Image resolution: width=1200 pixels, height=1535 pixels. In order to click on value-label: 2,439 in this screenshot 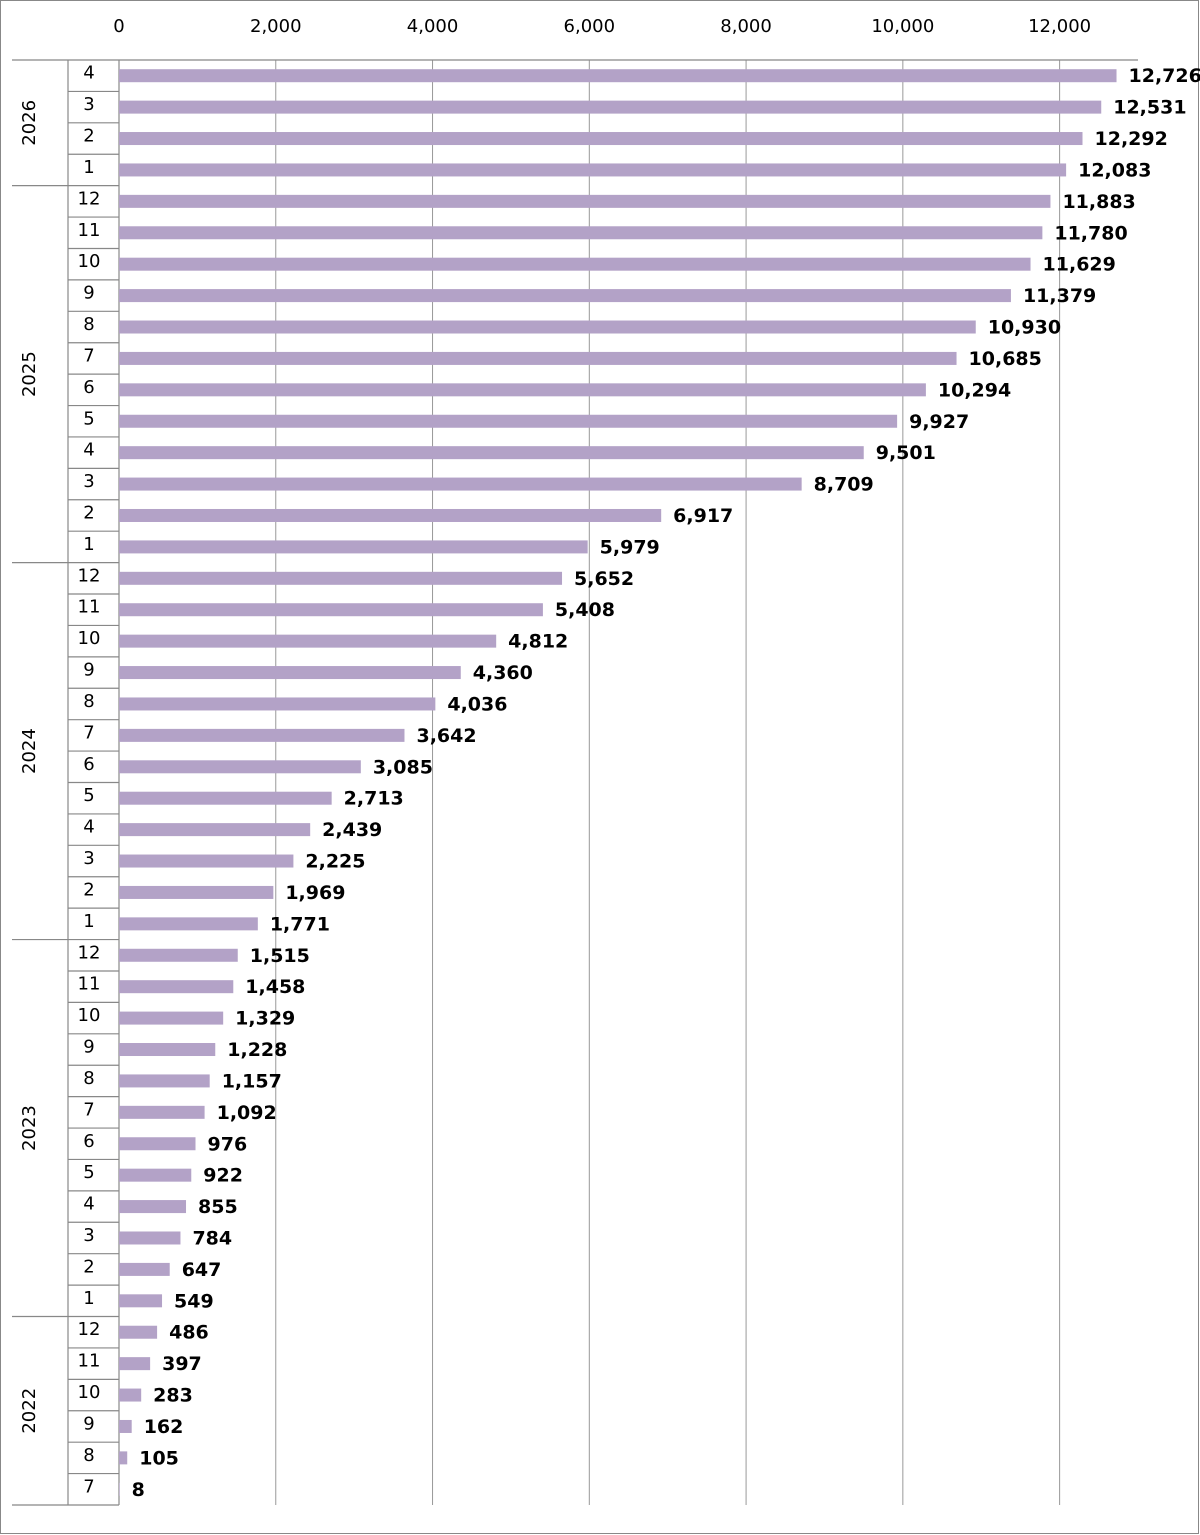, I will do `click(352, 830)`.